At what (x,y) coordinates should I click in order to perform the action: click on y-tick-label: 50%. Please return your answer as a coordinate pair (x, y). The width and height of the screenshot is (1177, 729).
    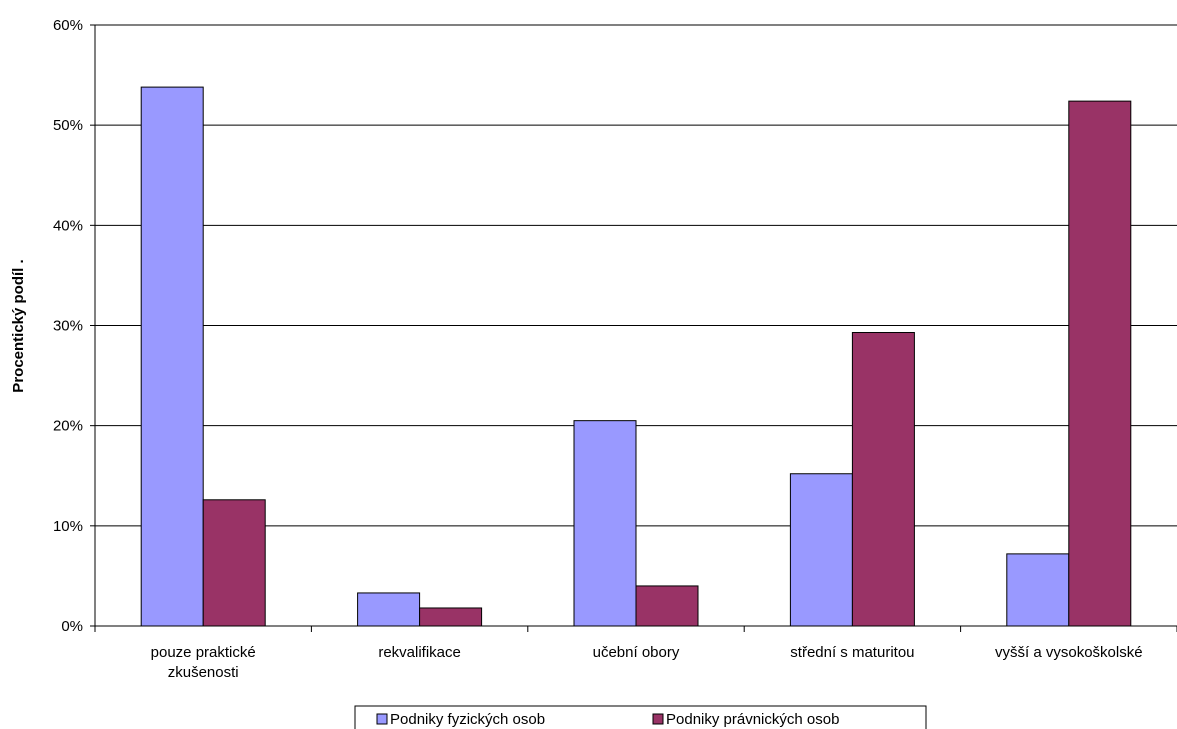
    Looking at the image, I should click on (68, 125).